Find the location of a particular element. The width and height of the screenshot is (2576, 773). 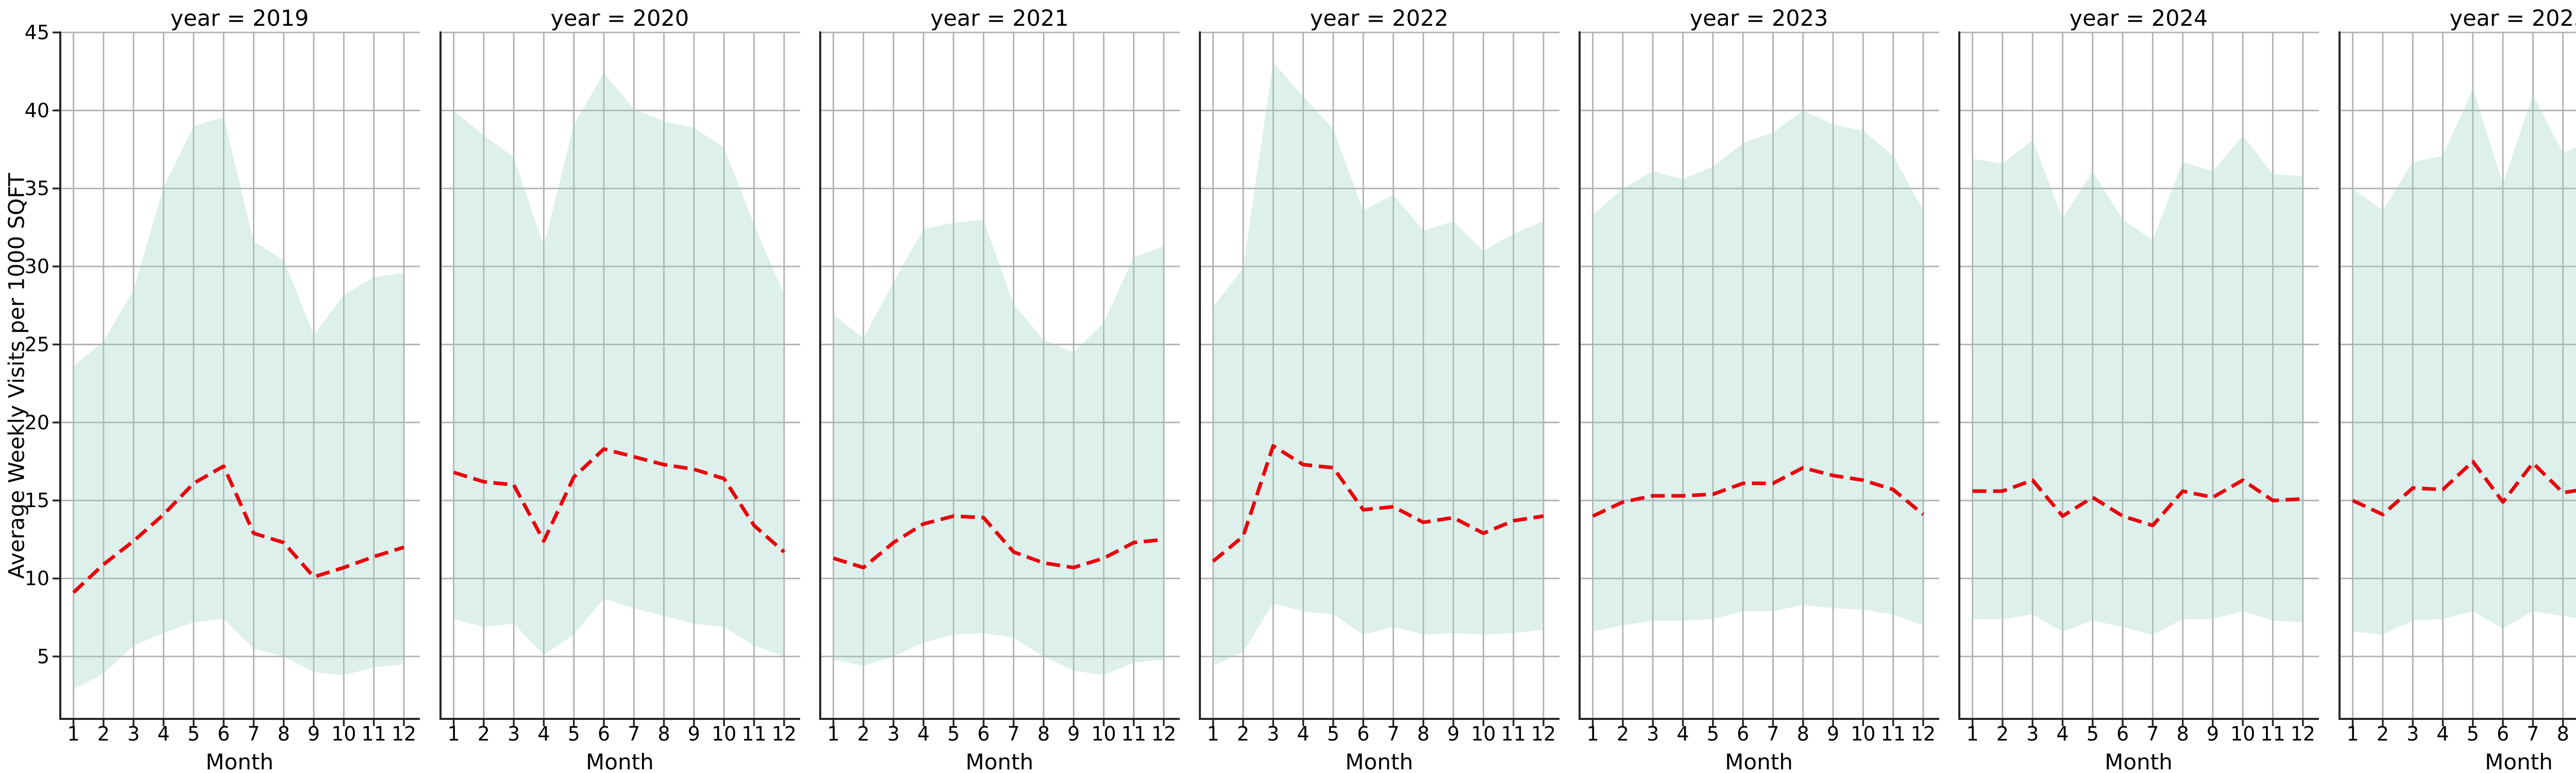

facet-title: year = 2019 is located at coordinates (240, 18).